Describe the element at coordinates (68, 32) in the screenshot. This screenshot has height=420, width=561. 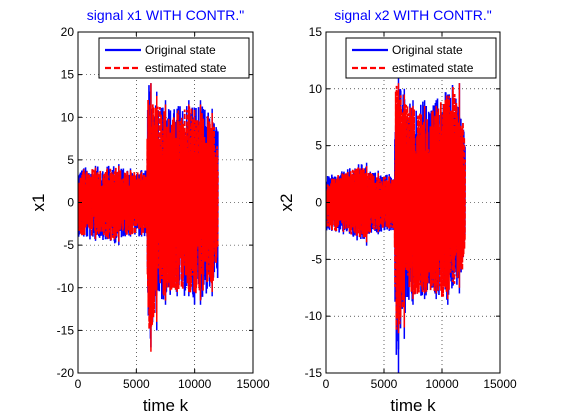
I see `y-tick-label: 20` at that location.